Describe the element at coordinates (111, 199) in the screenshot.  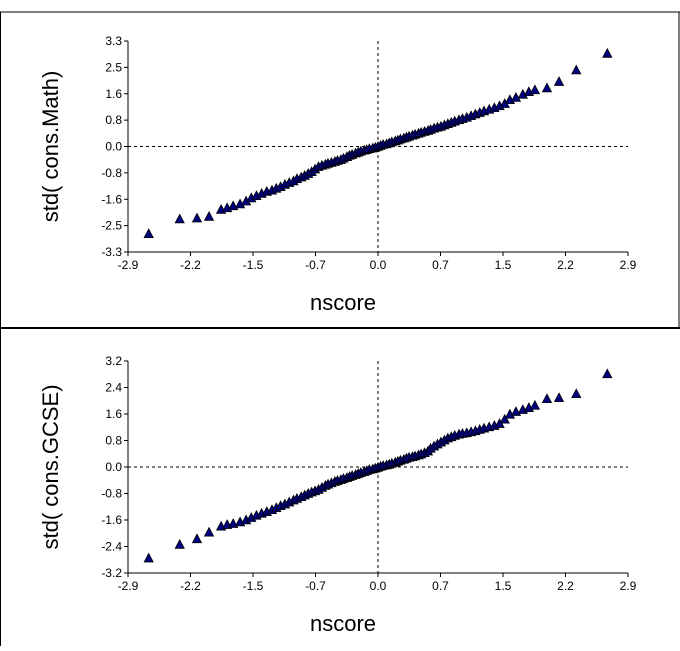
I see `chart1-y-tick-label: -1.6` at that location.